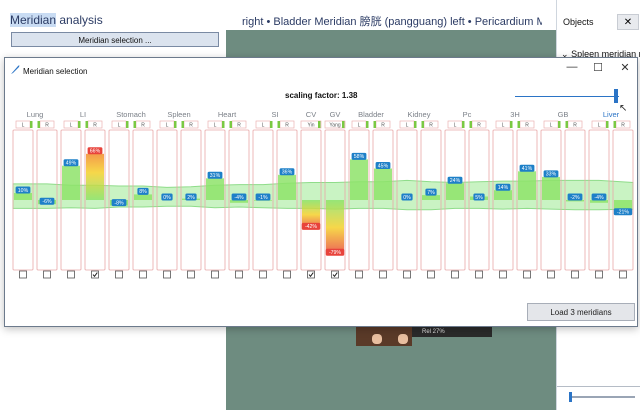 The image size is (640, 410). I want to click on checkbox-liver-l, so click(599, 274).